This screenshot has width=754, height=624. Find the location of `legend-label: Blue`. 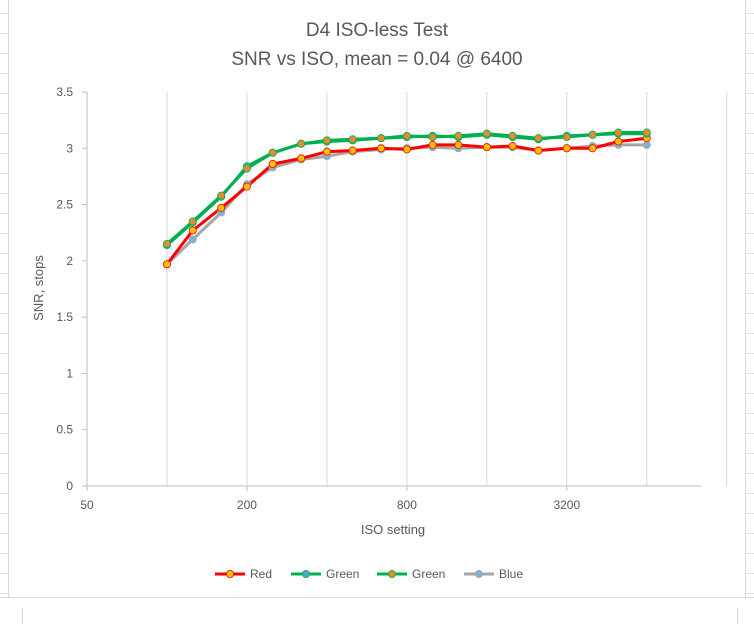

legend-label: Blue is located at coordinates (511, 574).